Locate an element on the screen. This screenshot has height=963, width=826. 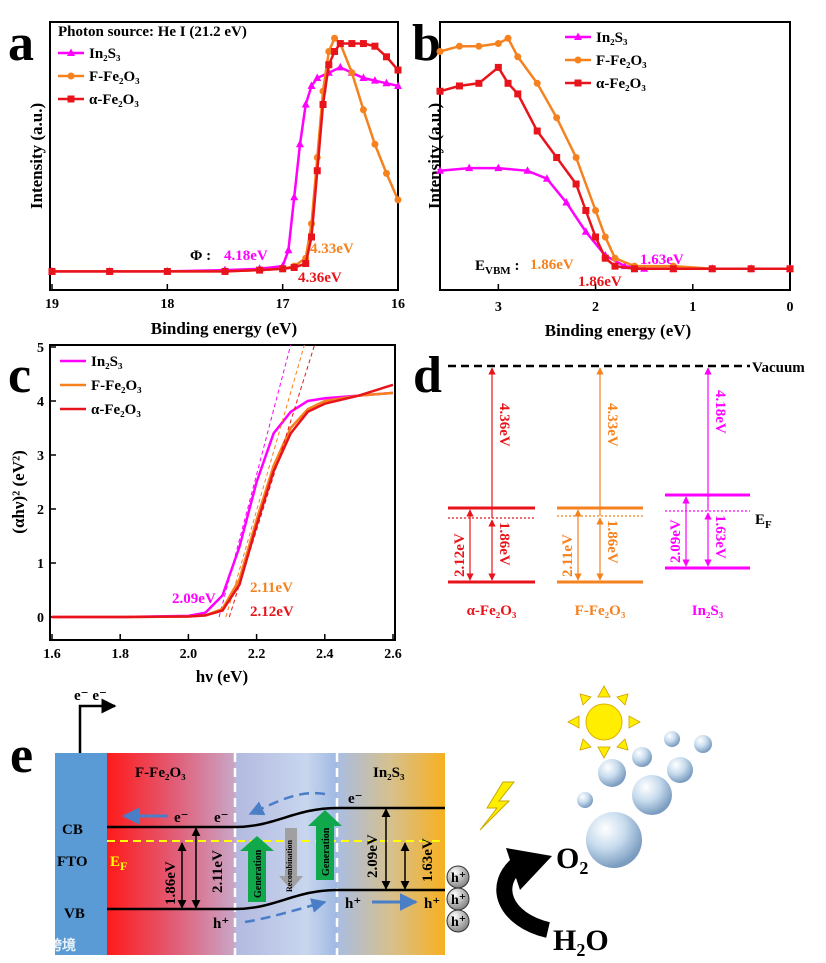
annotation-ffe2o3: 2.11eV is located at coordinates (271, 588).